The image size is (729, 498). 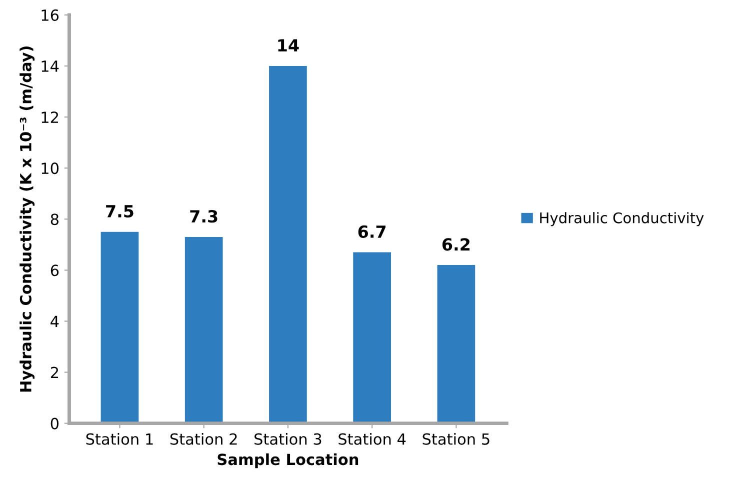 What do you see at coordinates (54, 220) in the screenshot?
I see `y-tick-label: 8` at bounding box center [54, 220].